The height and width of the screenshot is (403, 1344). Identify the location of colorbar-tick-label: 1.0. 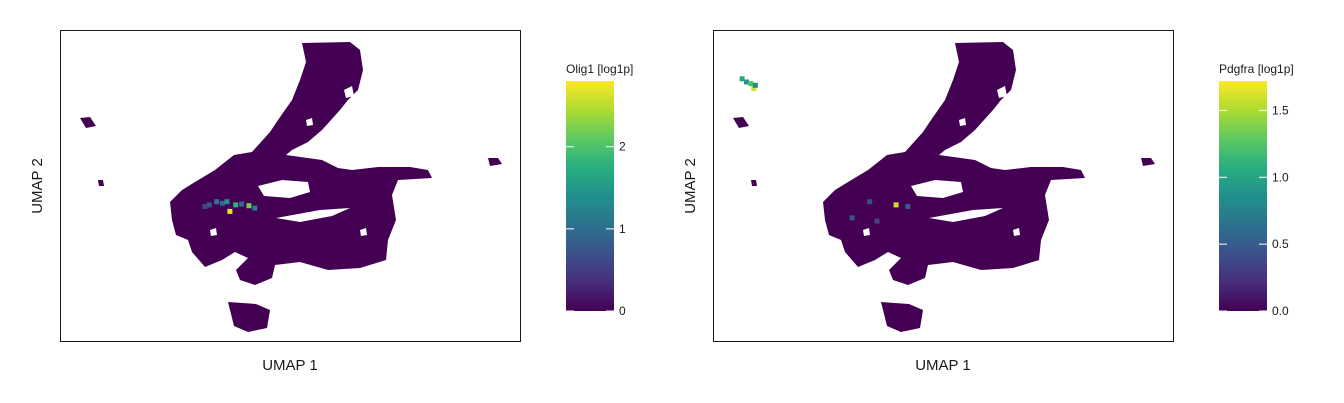
(1280, 177).